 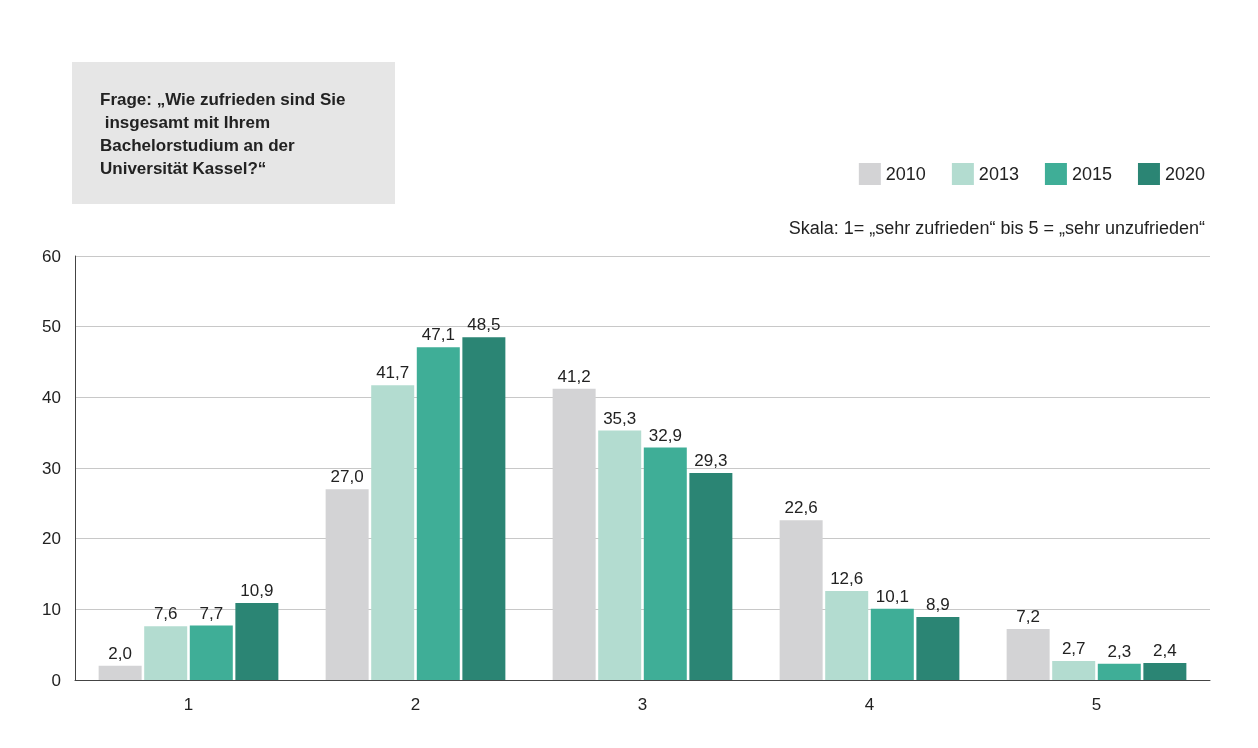 I want to click on x-tick-label: 2, so click(x=415, y=704).